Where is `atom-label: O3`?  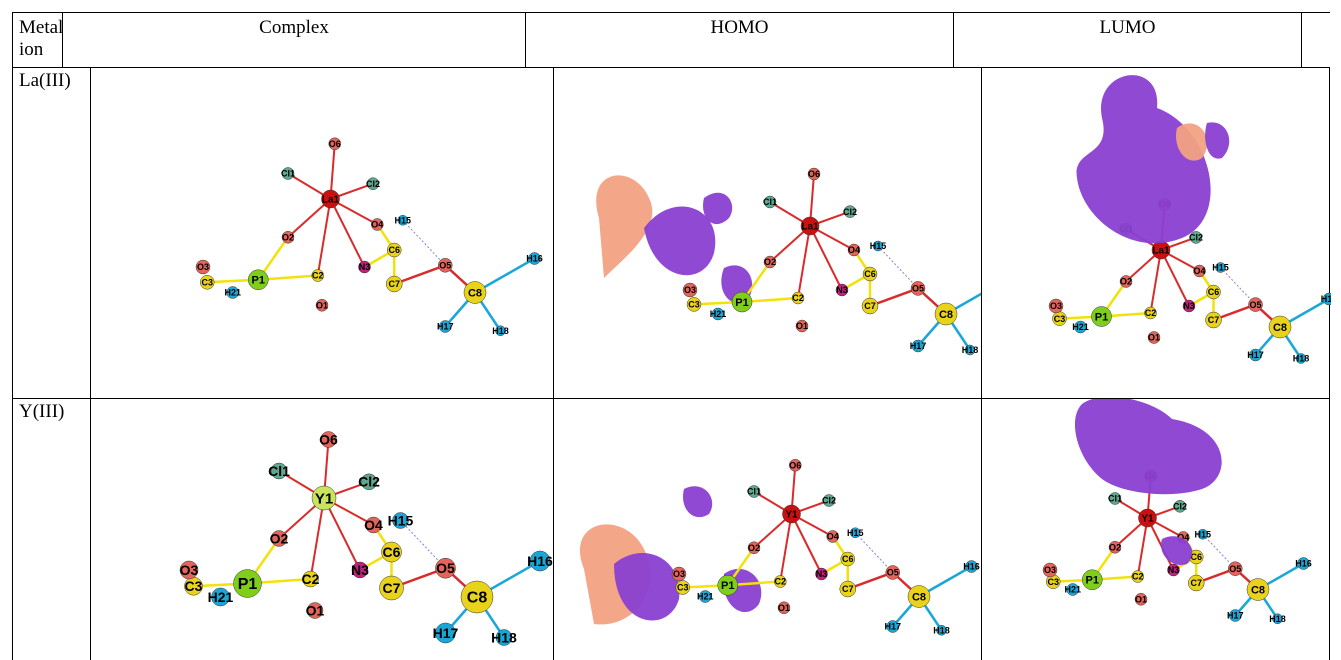
atom-label: O3 is located at coordinates (1050, 570).